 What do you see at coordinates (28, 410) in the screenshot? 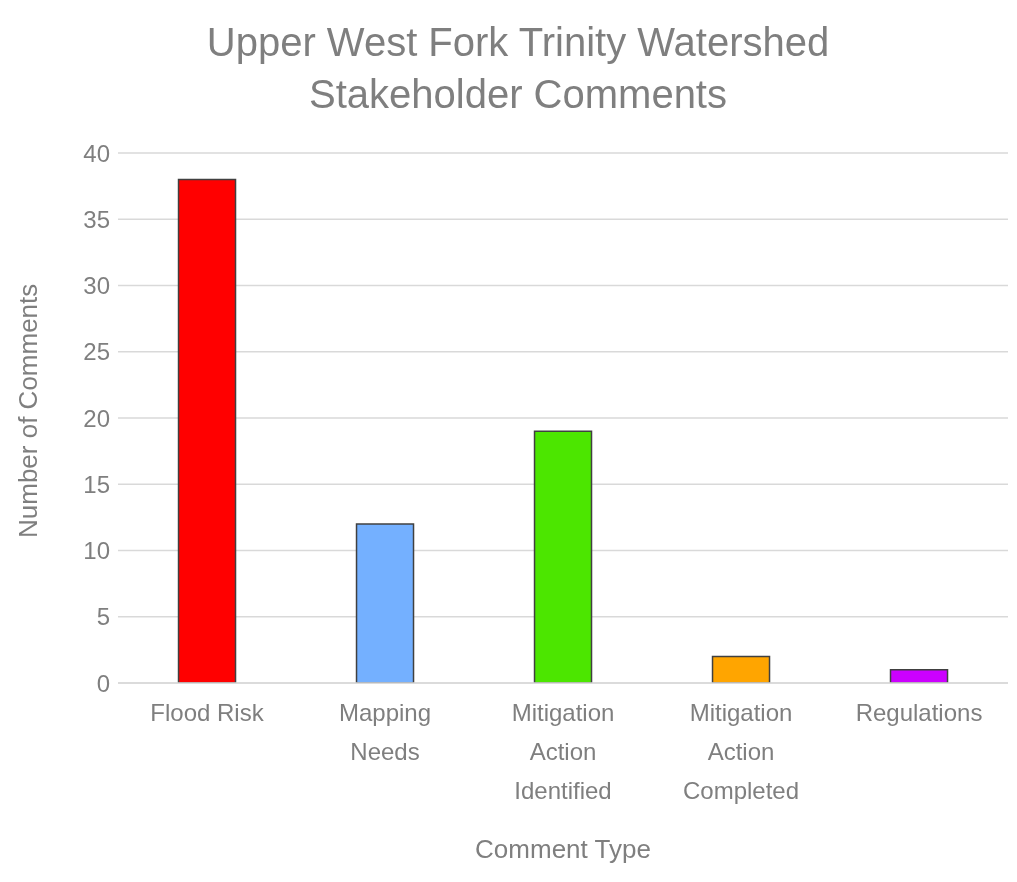
I see `y-axis-title: Number of Comments` at bounding box center [28, 410].